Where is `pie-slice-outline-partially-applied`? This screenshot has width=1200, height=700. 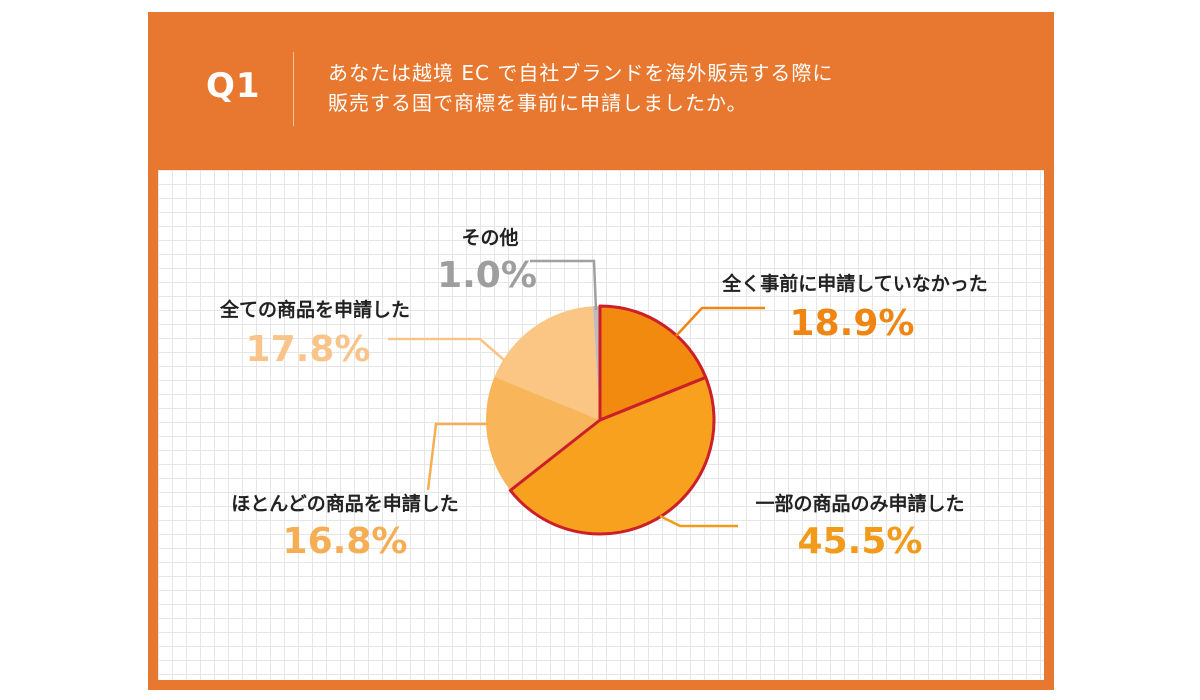 pie-slice-outline-partially-applied is located at coordinates (612, 455).